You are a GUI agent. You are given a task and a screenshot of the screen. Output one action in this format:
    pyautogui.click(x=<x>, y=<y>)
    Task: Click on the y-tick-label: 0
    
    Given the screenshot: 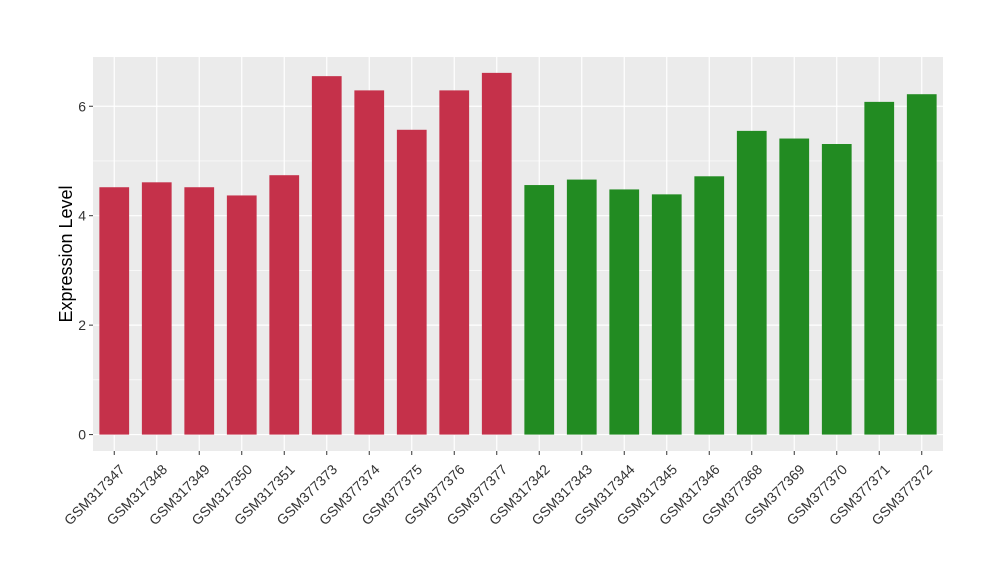 What is the action you would take?
    pyautogui.click(x=82, y=435)
    